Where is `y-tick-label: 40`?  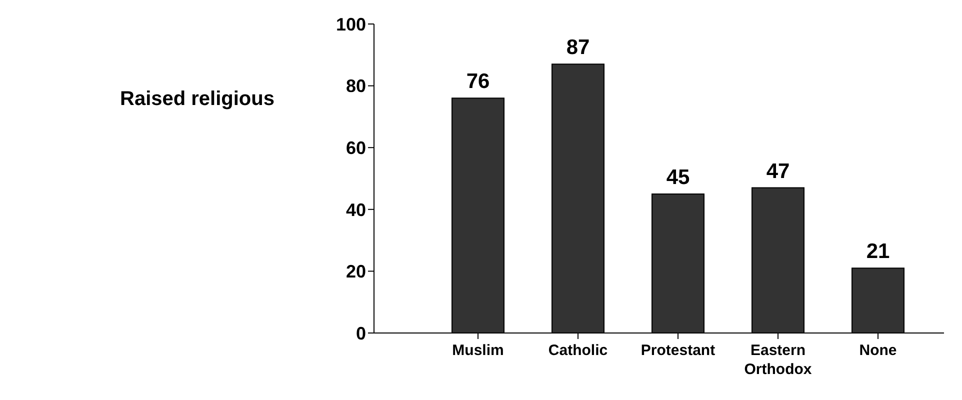 y-tick-label: 40 is located at coordinates (356, 210).